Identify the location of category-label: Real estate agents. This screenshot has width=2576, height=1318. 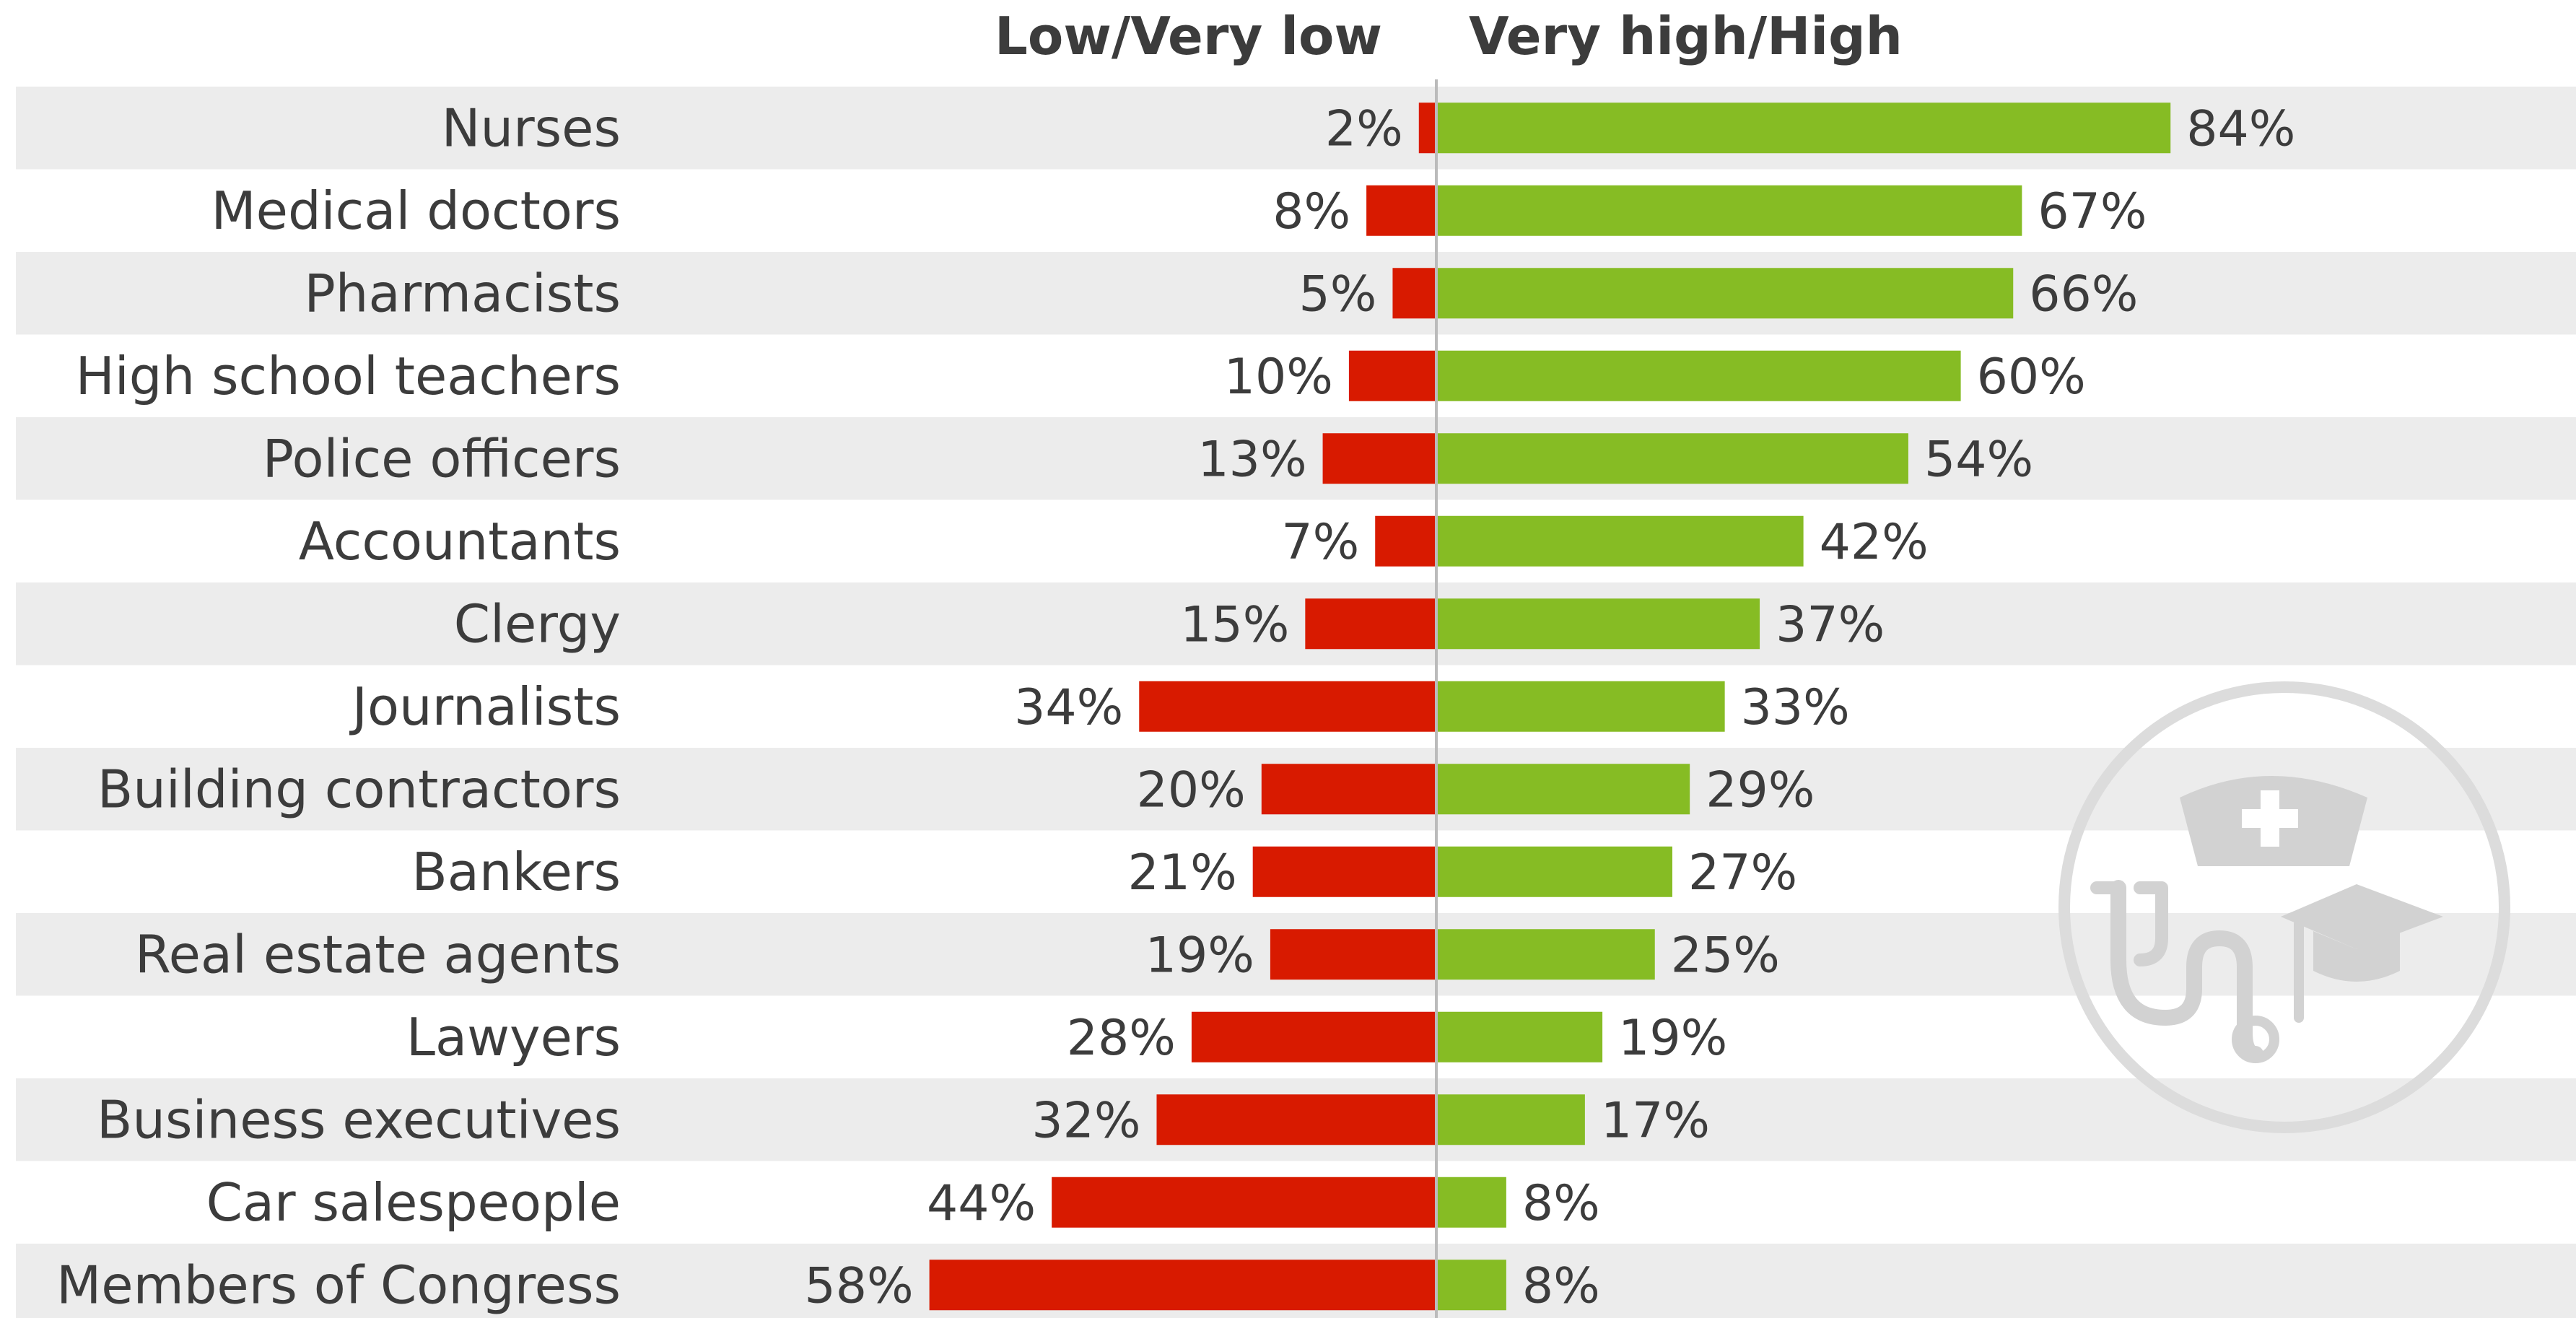
(378, 954).